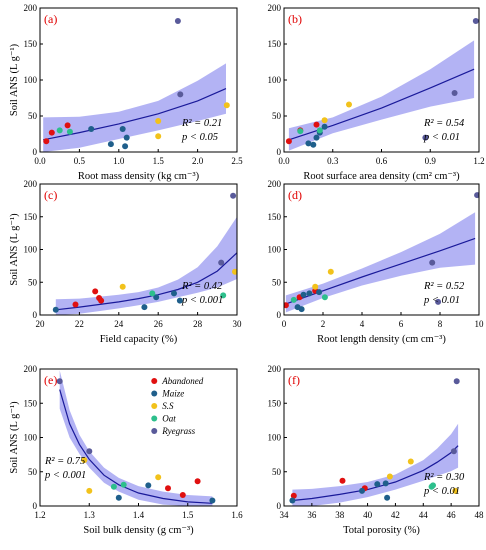 The height and width of the screenshot is (550, 486). Describe the element at coordinates (139, 339) in the screenshot. I see `x-axis-label: Field capacity (%)` at that location.